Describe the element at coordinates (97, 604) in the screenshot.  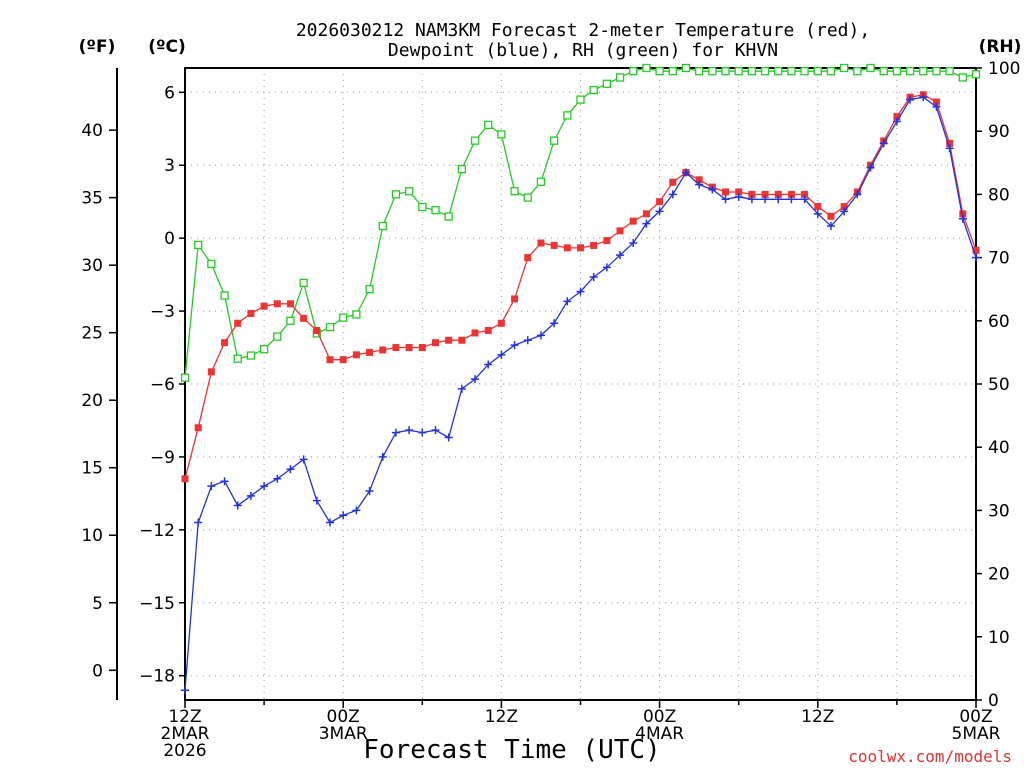
I see `fahrenheit-tick-label: 5` at that location.